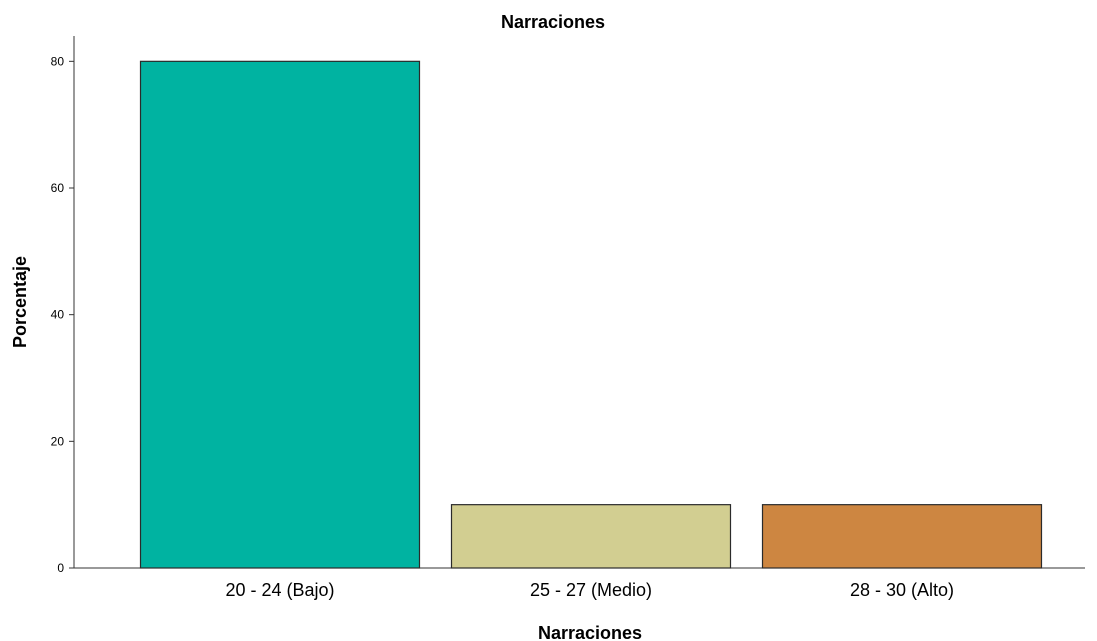 The width and height of the screenshot is (1097, 641). What do you see at coordinates (58, 61) in the screenshot?
I see `y-tick-label: 80` at bounding box center [58, 61].